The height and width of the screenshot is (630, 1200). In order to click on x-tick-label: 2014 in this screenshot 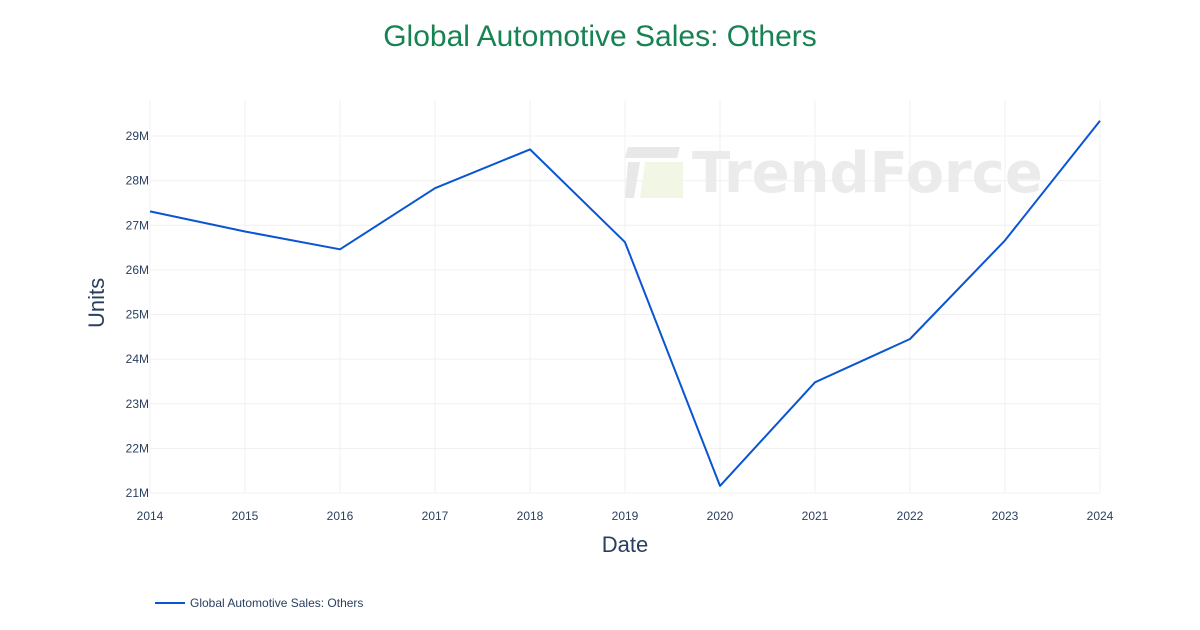, I will do `click(150, 516)`.